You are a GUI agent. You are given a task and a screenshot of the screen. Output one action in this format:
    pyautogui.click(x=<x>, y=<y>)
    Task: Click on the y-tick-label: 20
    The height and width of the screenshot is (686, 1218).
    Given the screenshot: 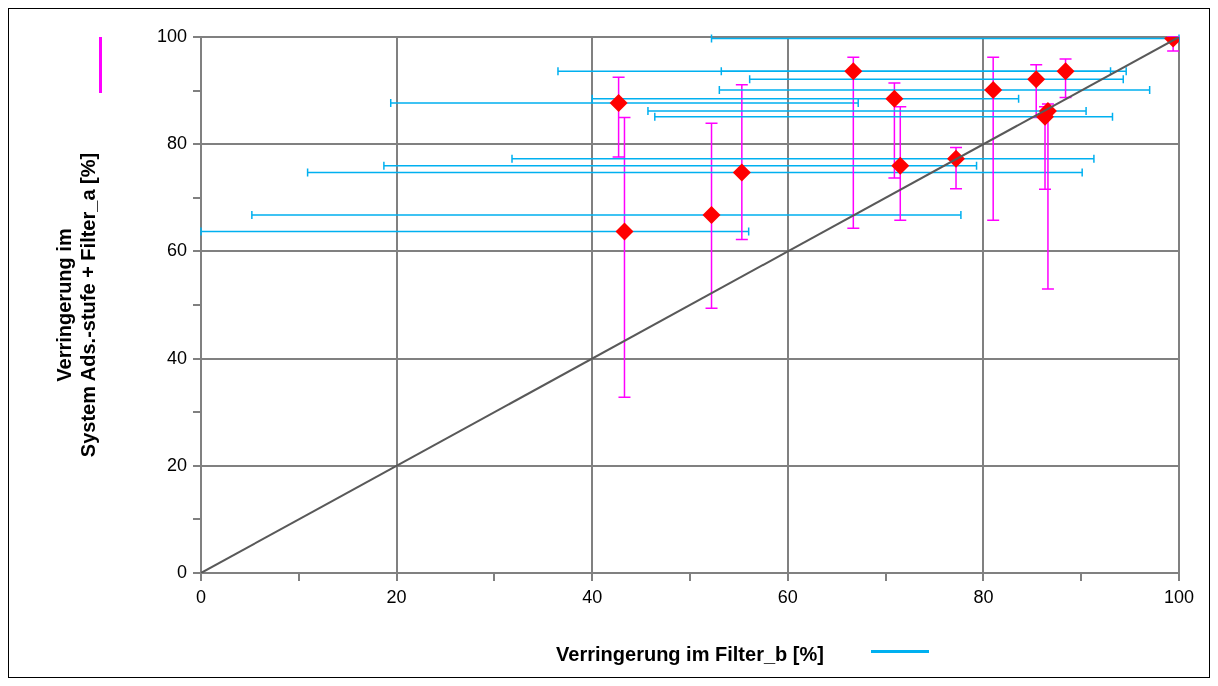 What is the action you would take?
    pyautogui.click(x=176, y=464)
    